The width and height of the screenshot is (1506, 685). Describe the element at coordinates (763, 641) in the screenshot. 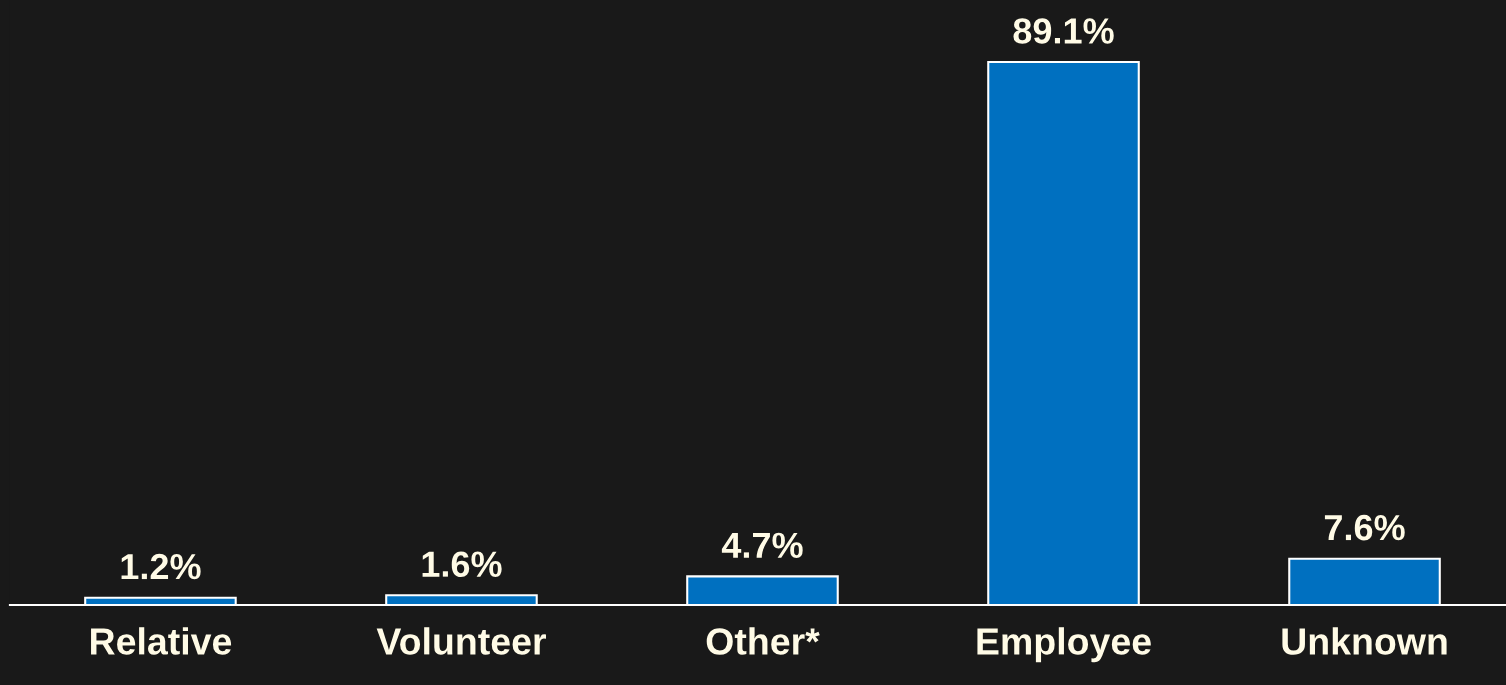

I see `x-tick-label: Other*` at that location.